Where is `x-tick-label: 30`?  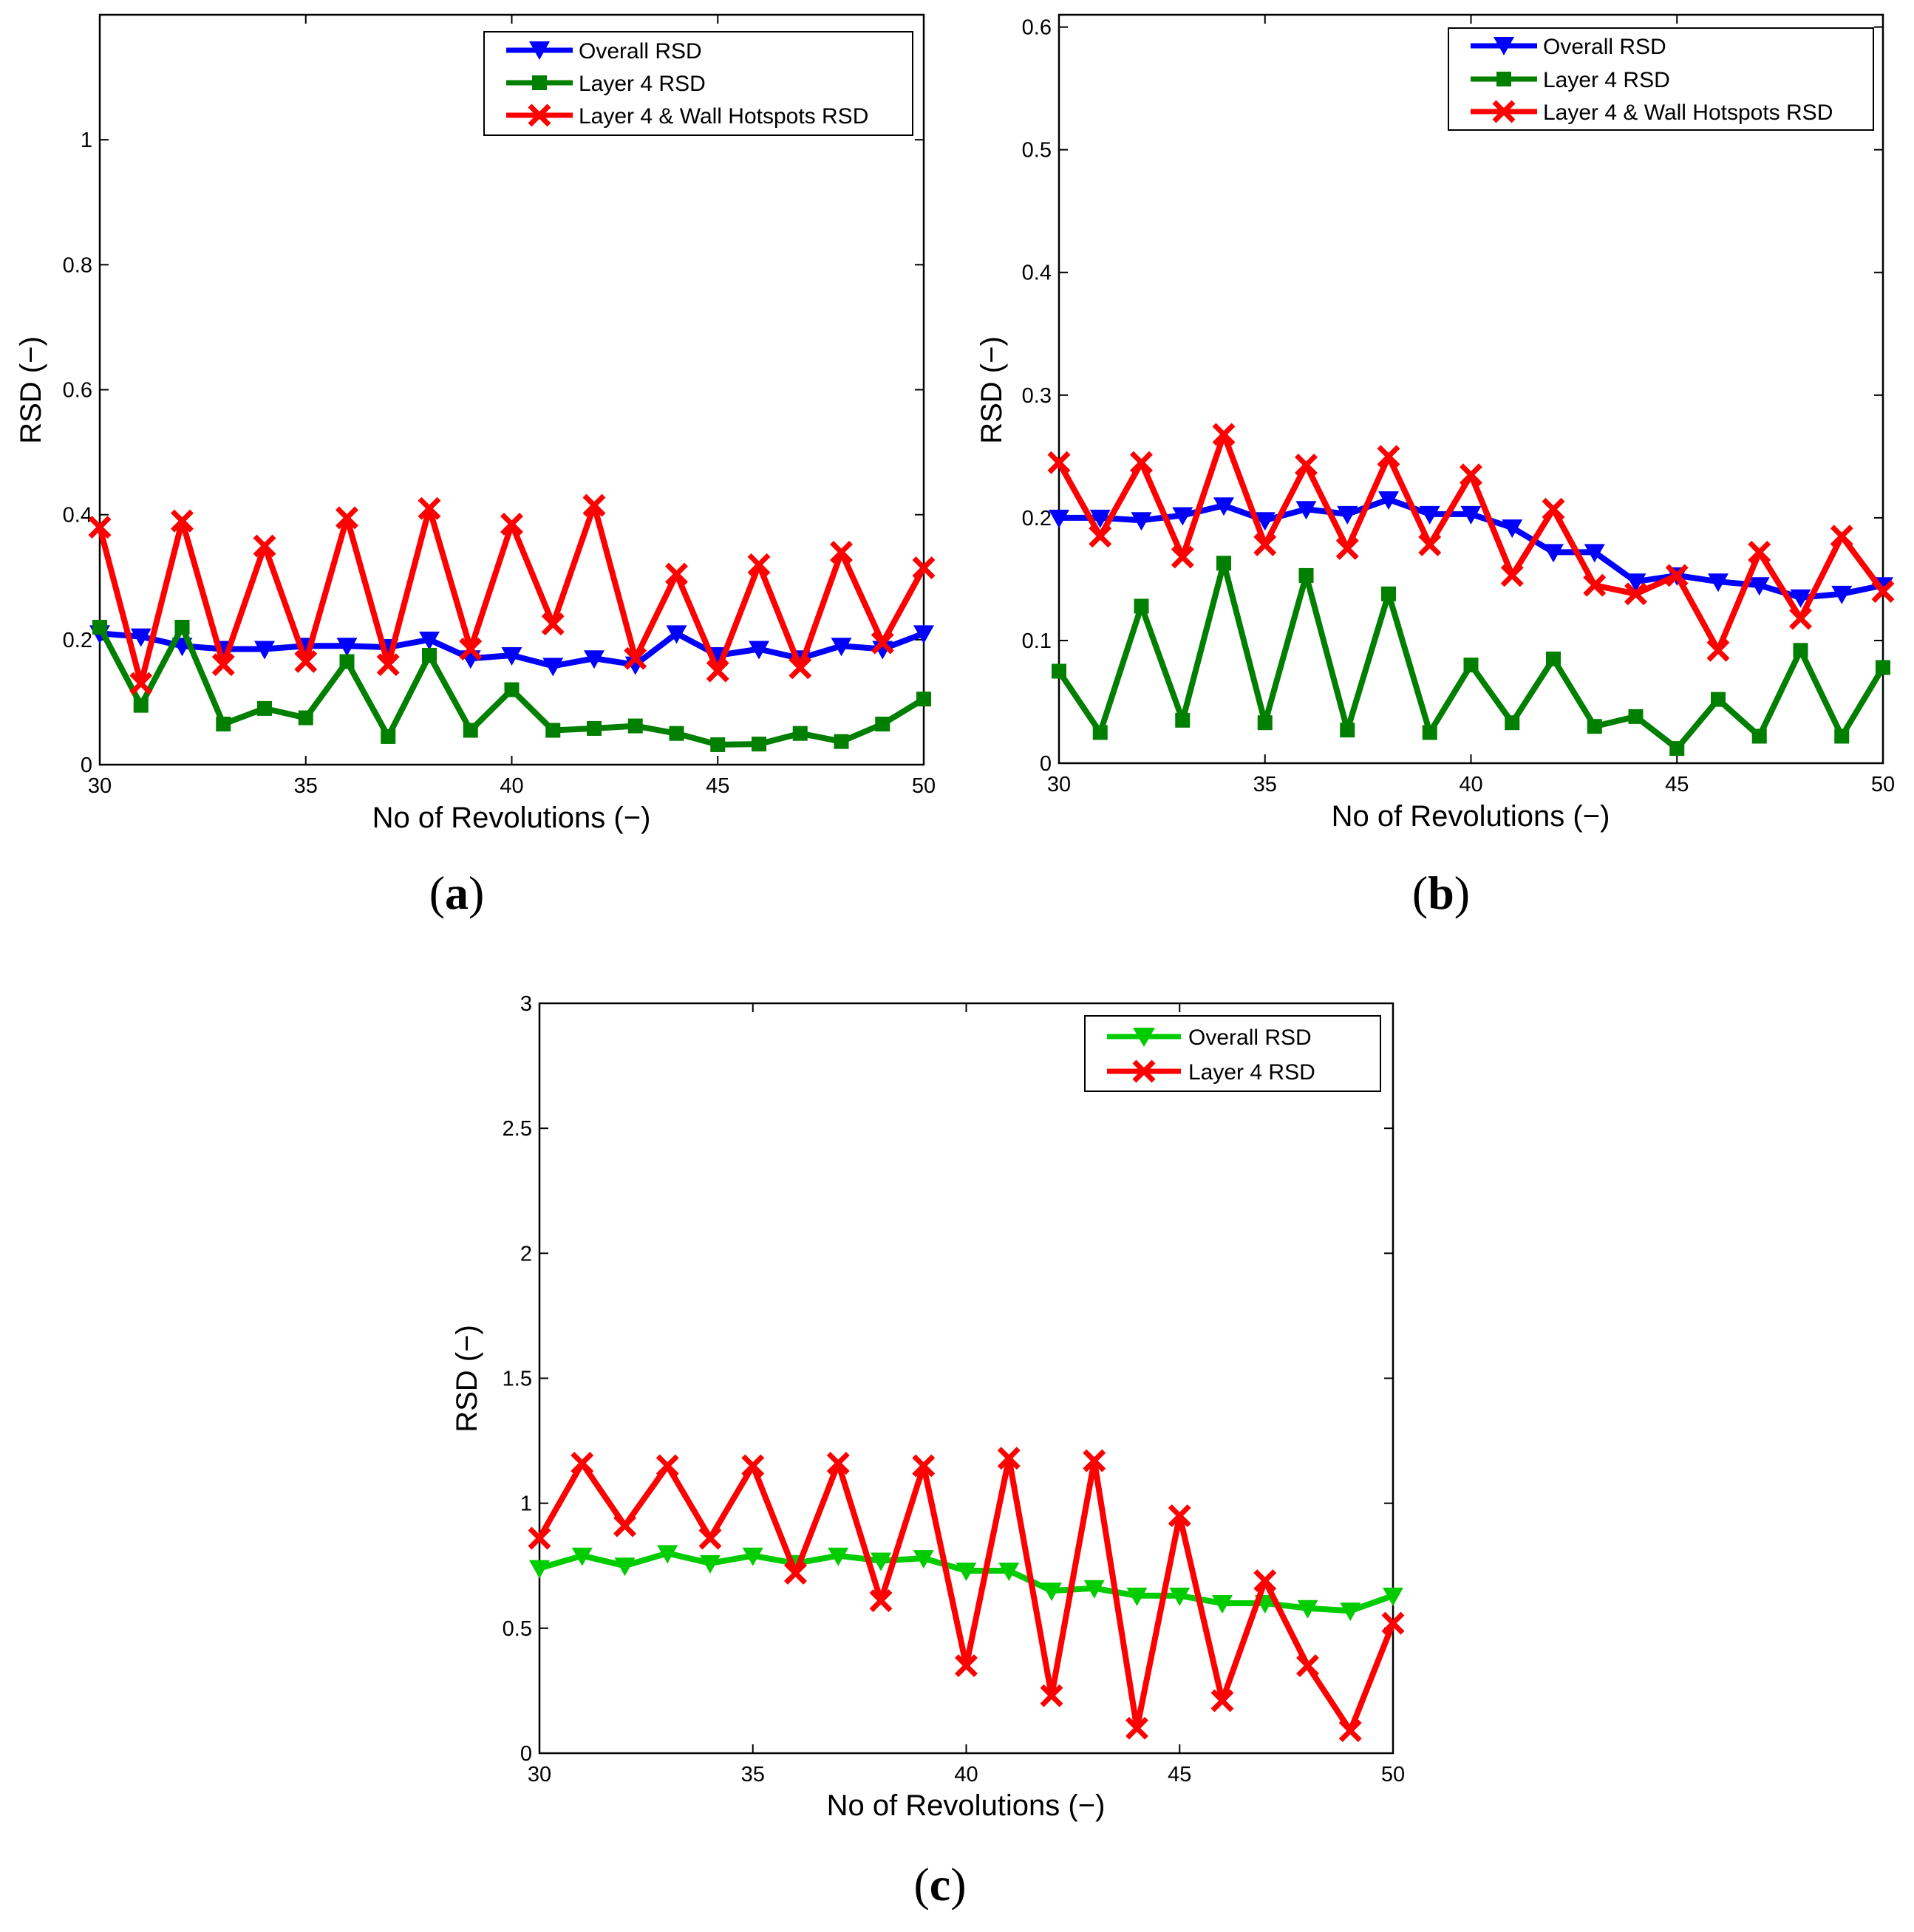
x-tick-label: 30 is located at coordinates (1059, 784).